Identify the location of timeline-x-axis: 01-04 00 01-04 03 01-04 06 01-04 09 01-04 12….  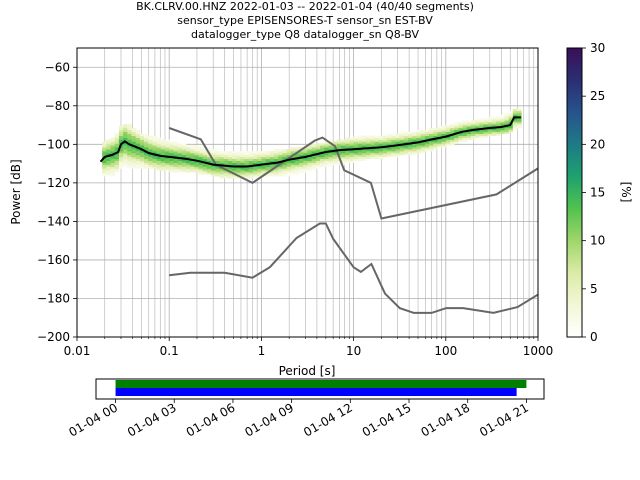
(298, 419).